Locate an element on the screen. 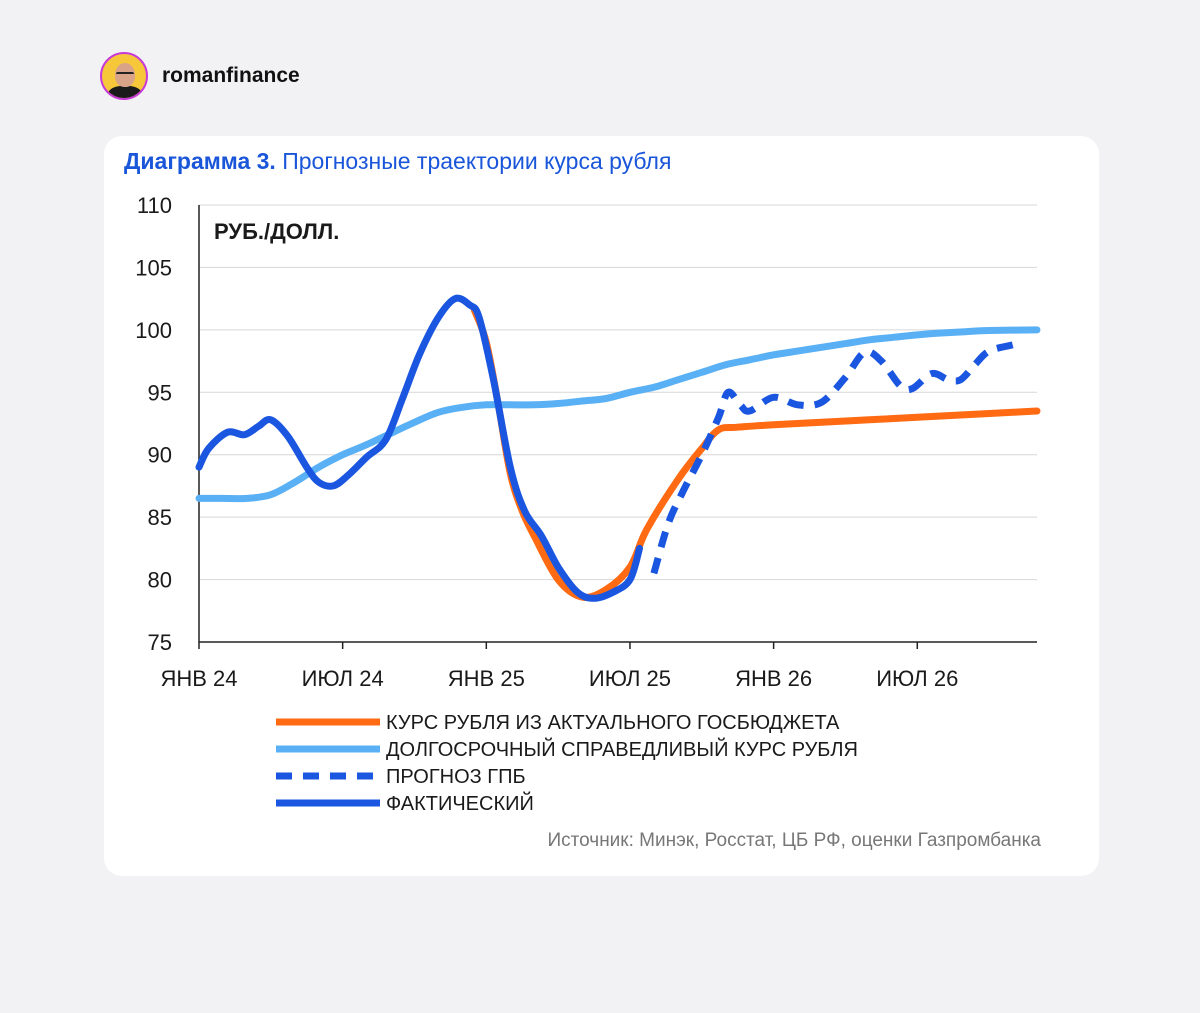 Image resolution: width=1200 pixels, height=1013 pixels. y-tick-label: 90 is located at coordinates (160, 455).